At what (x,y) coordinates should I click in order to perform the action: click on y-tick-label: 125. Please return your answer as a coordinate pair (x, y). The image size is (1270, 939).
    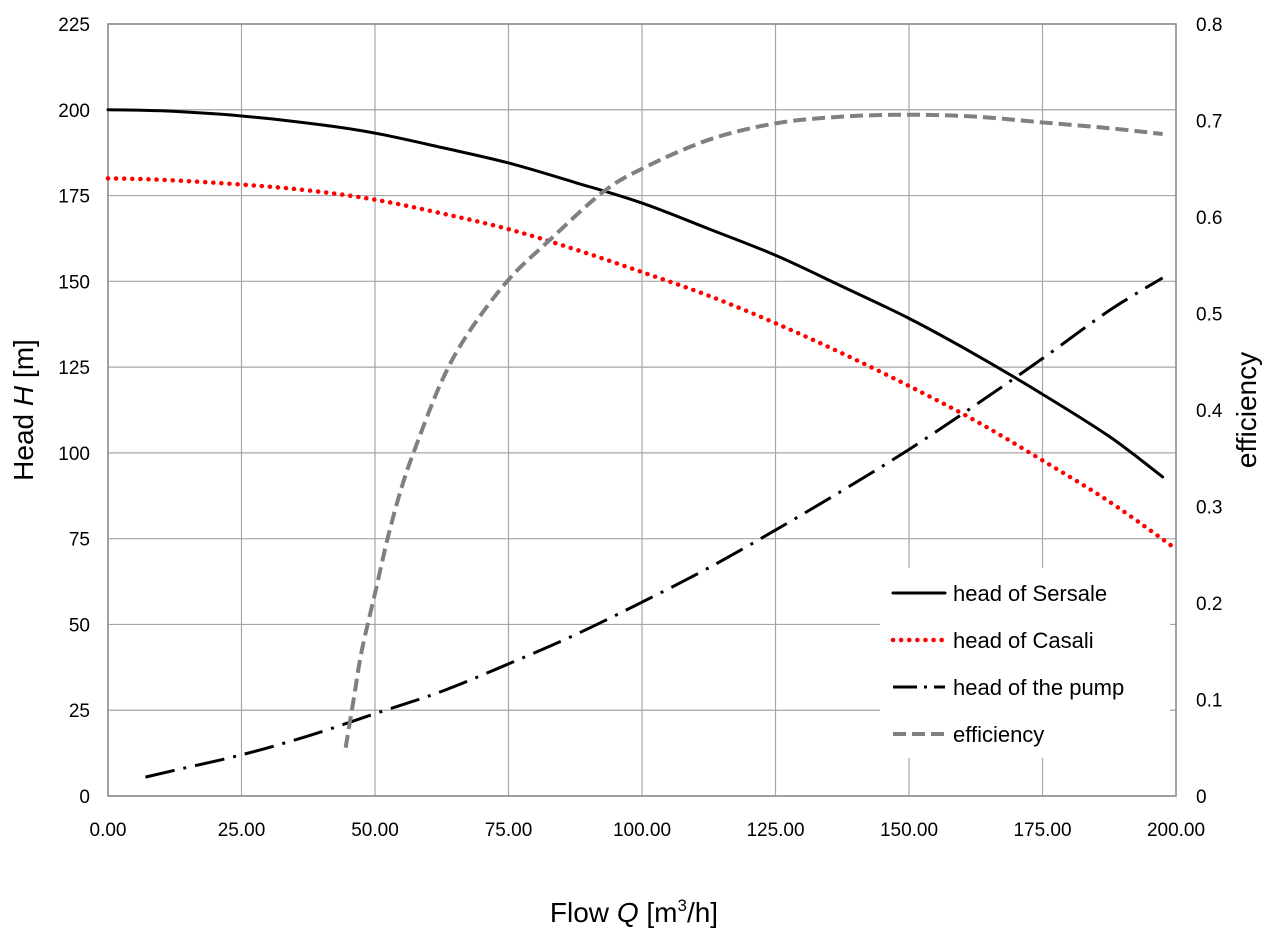
    Looking at the image, I should click on (74, 368).